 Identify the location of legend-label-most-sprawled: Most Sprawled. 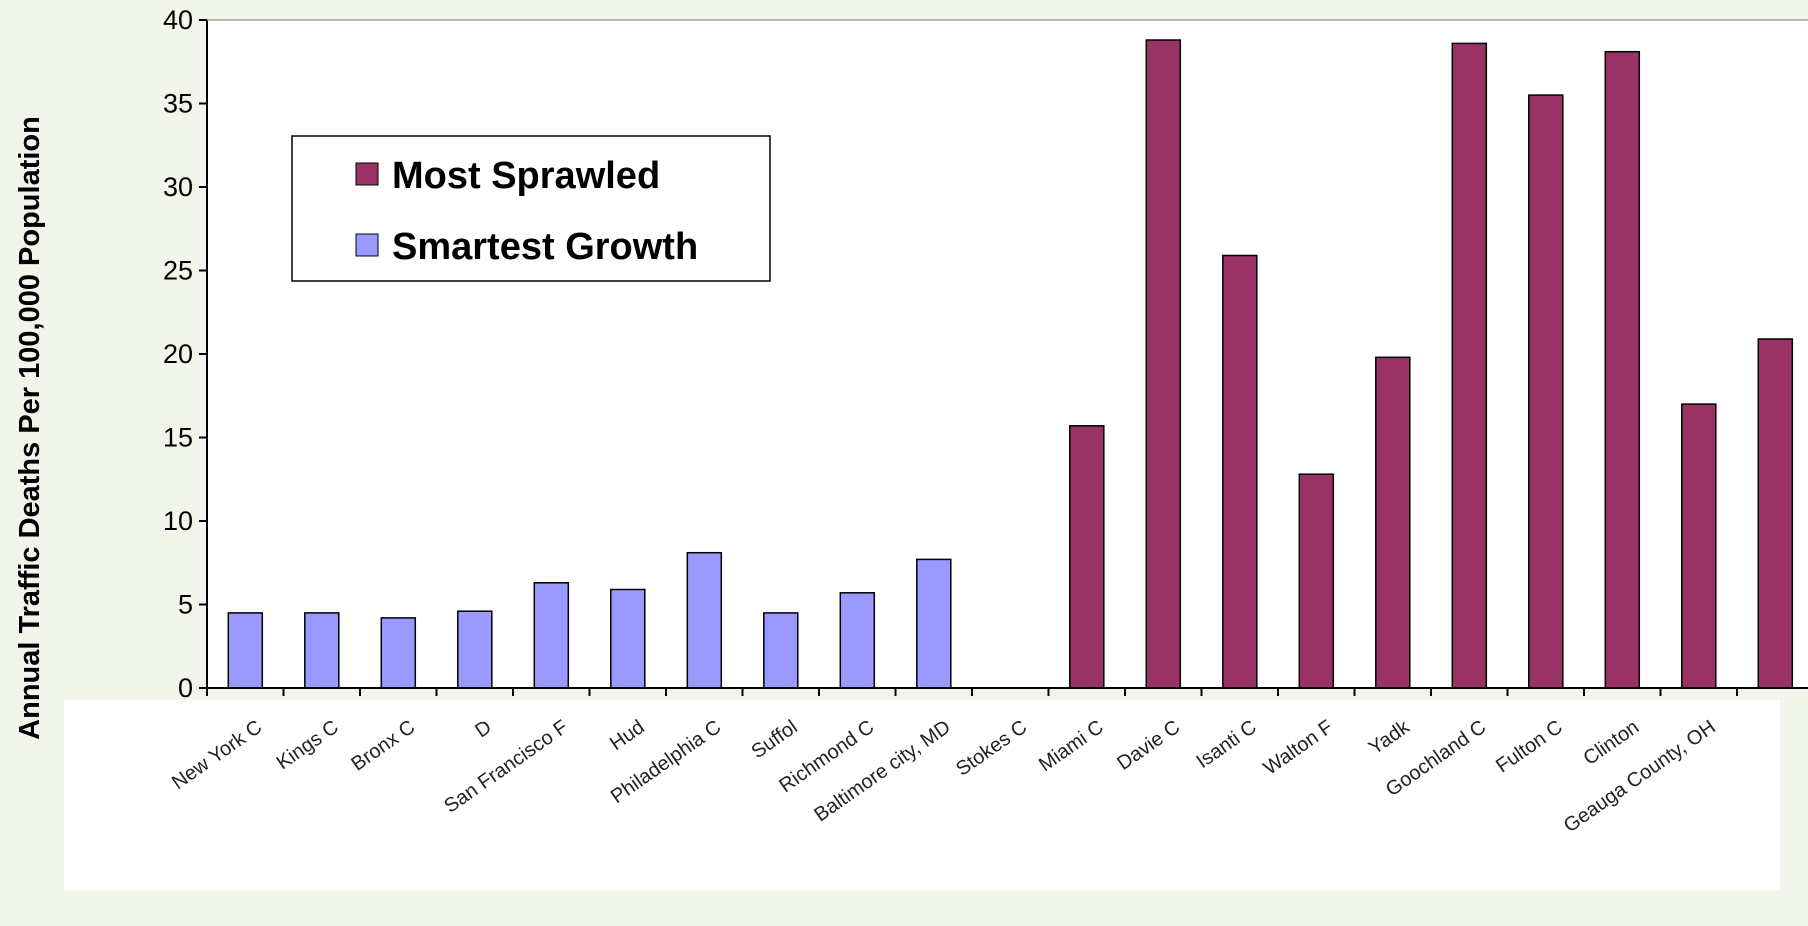
(526, 176).